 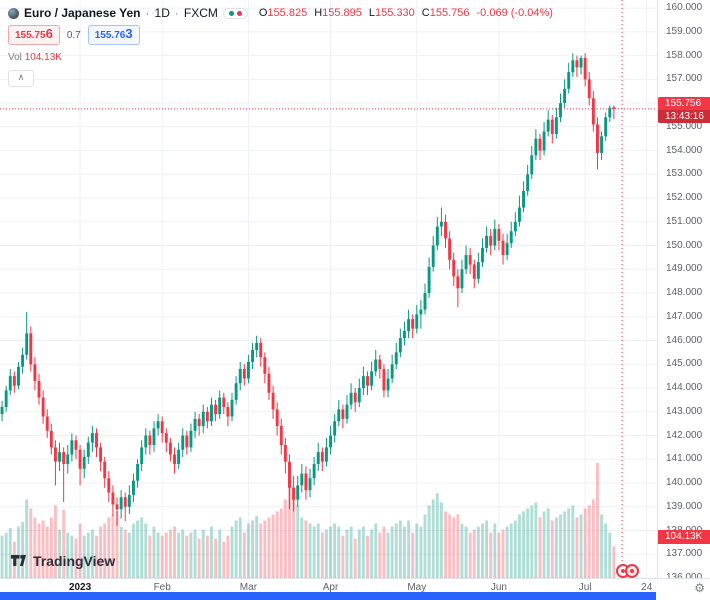 I want to click on bar-countdown: 13:43:16, so click(x=684, y=116).